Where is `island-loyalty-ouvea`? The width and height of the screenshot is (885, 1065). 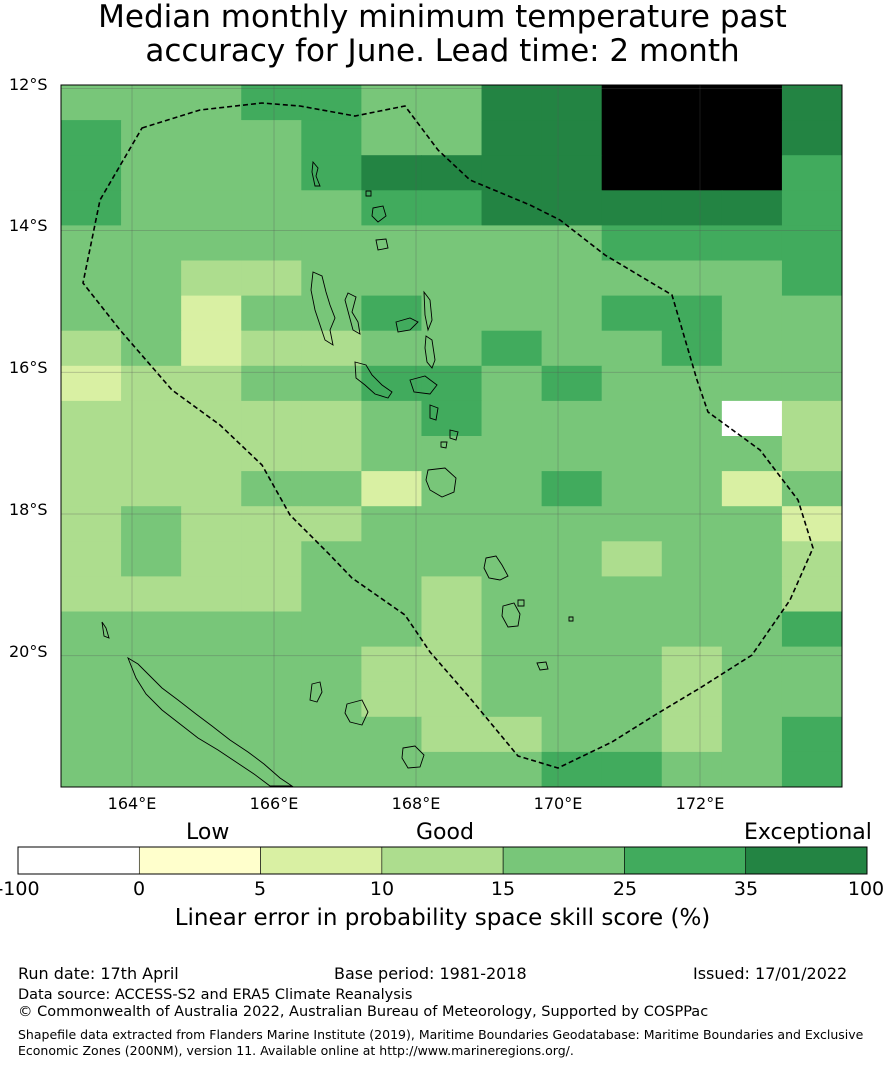 island-loyalty-ouvea is located at coordinates (316, 692).